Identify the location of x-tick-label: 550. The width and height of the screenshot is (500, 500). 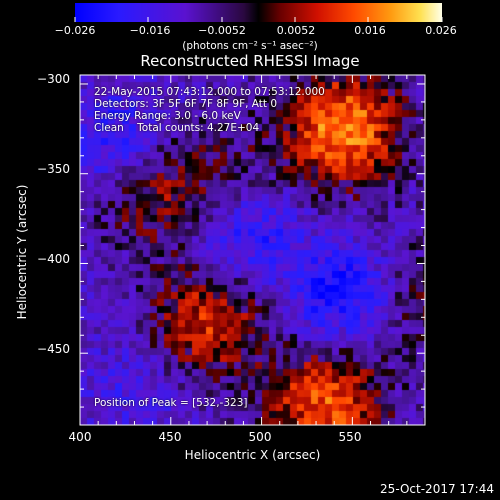
(350, 437).